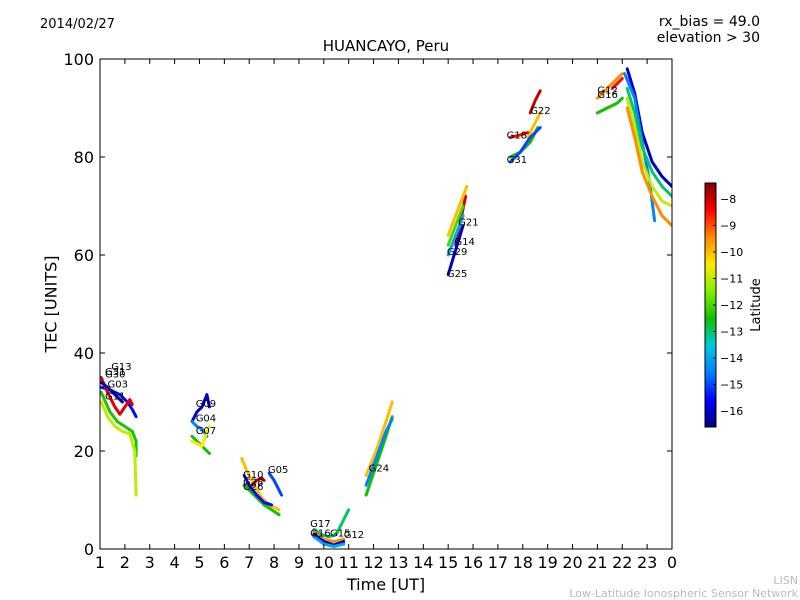  I want to click on y-tick-label: 60, so click(84, 255).